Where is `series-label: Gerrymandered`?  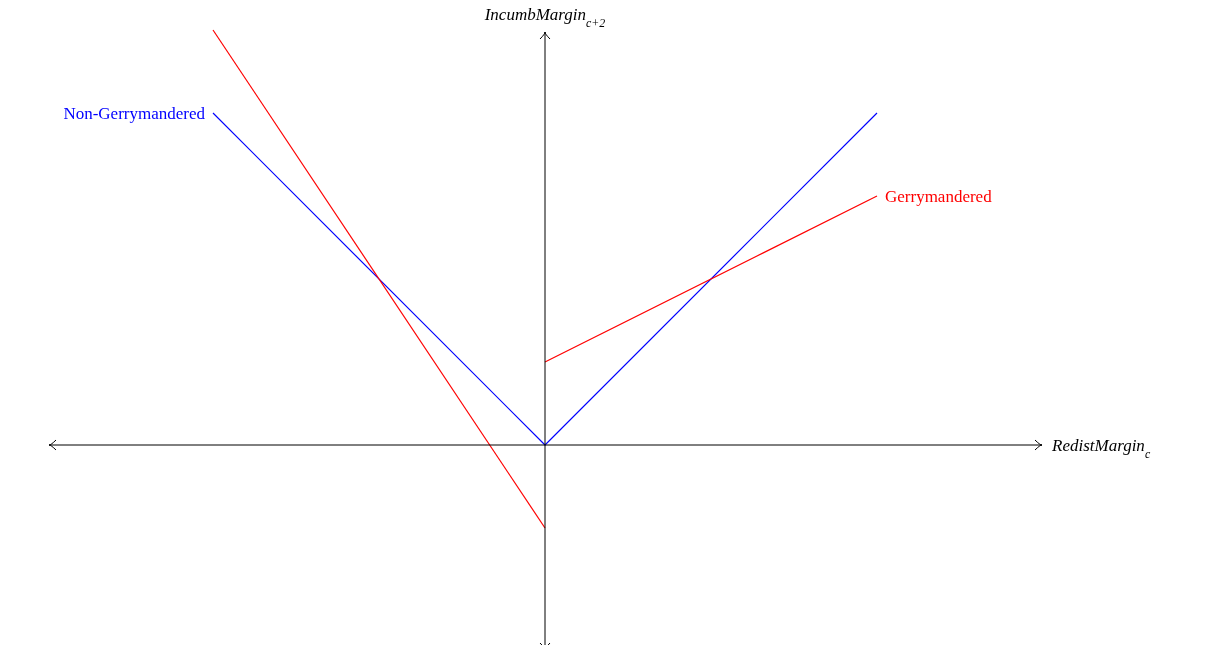 series-label: Gerrymandered is located at coordinates (939, 196).